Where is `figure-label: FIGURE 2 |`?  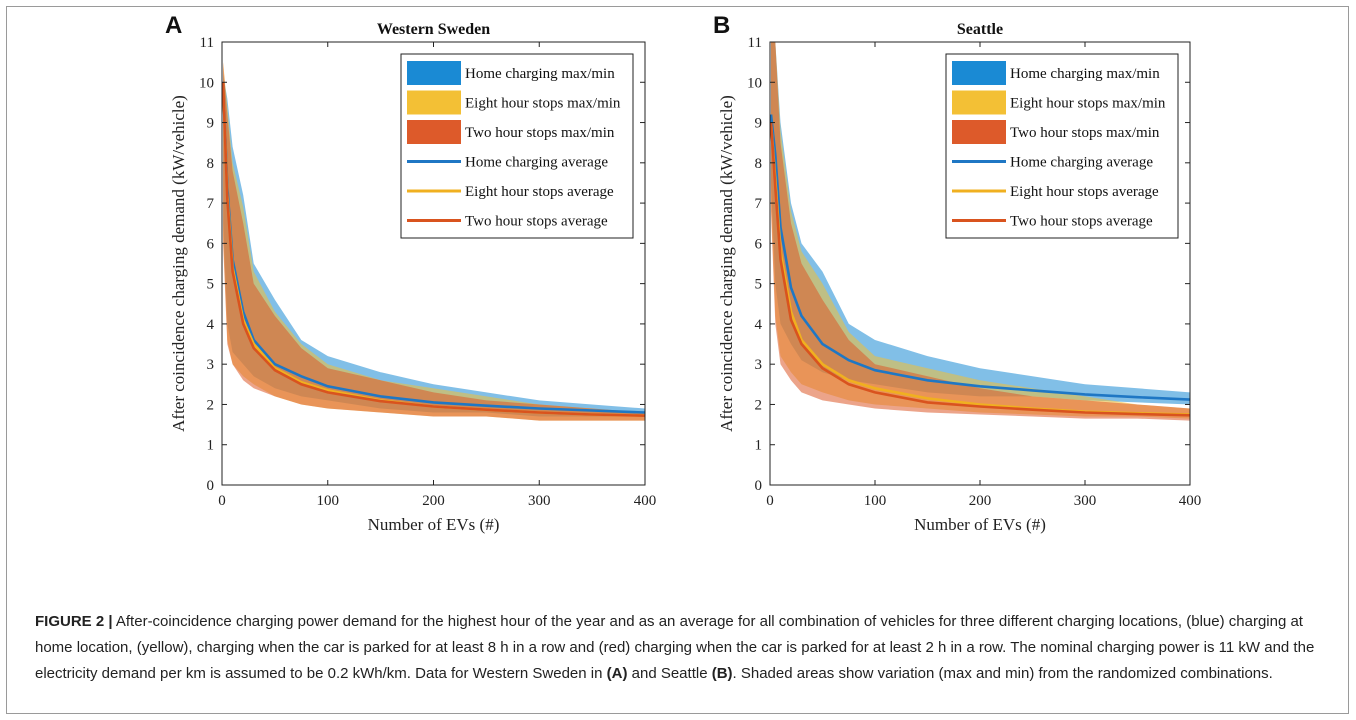 figure-label: FIGURE 2 | is located at coordinates (74, 621).